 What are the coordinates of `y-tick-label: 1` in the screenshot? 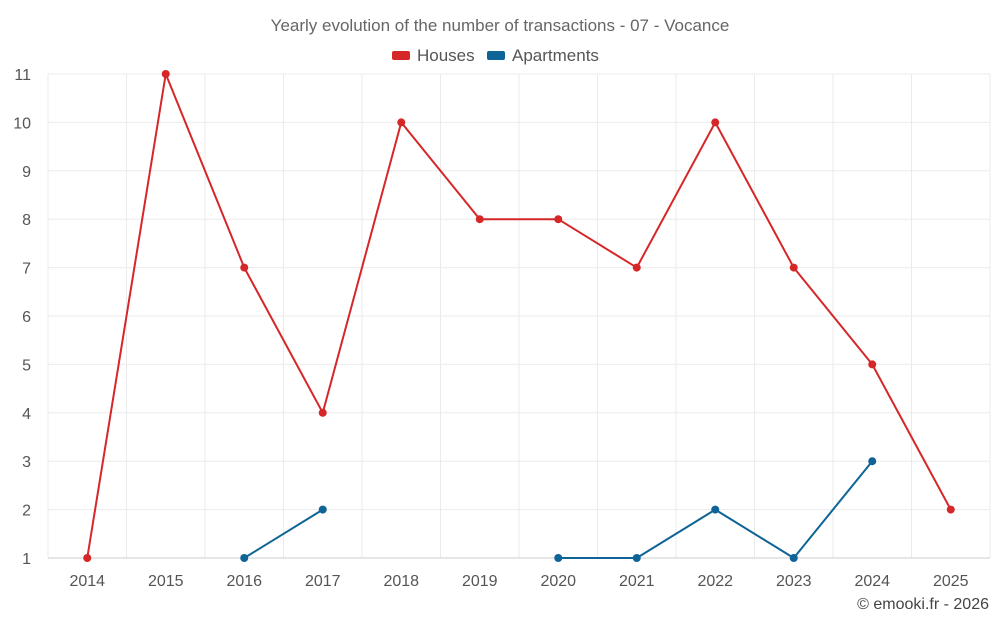 It's located at (26, 559).